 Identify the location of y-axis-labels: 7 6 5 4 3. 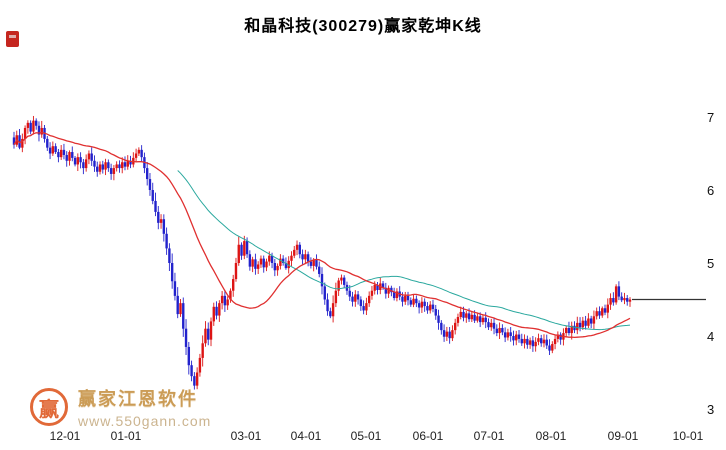
(710, 263).